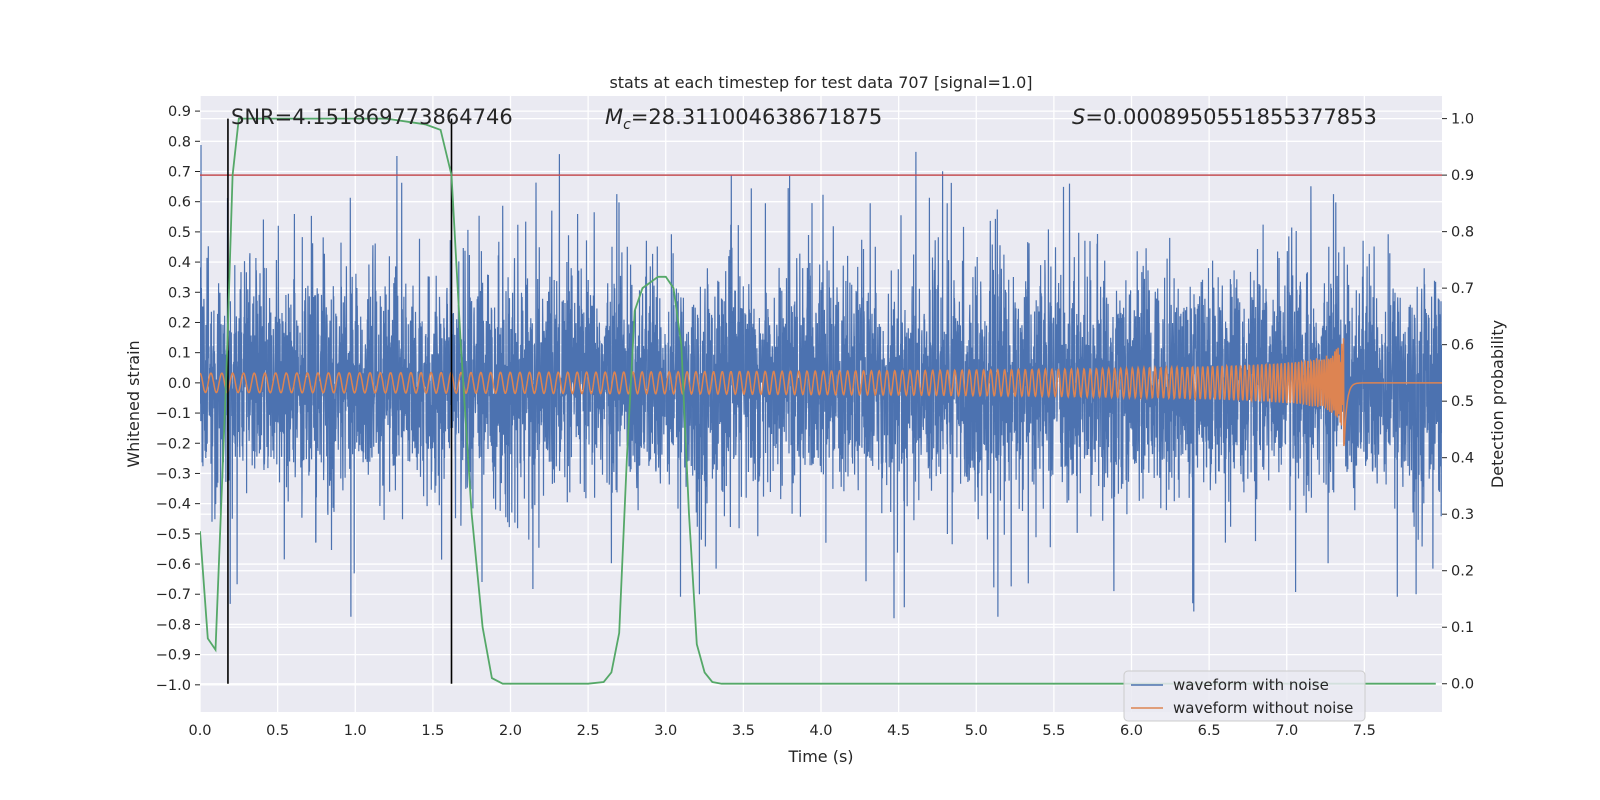  Describe the element at coordinates (173, 565) in the screenshot. I see `y-tick-label: −0.6` at that location.